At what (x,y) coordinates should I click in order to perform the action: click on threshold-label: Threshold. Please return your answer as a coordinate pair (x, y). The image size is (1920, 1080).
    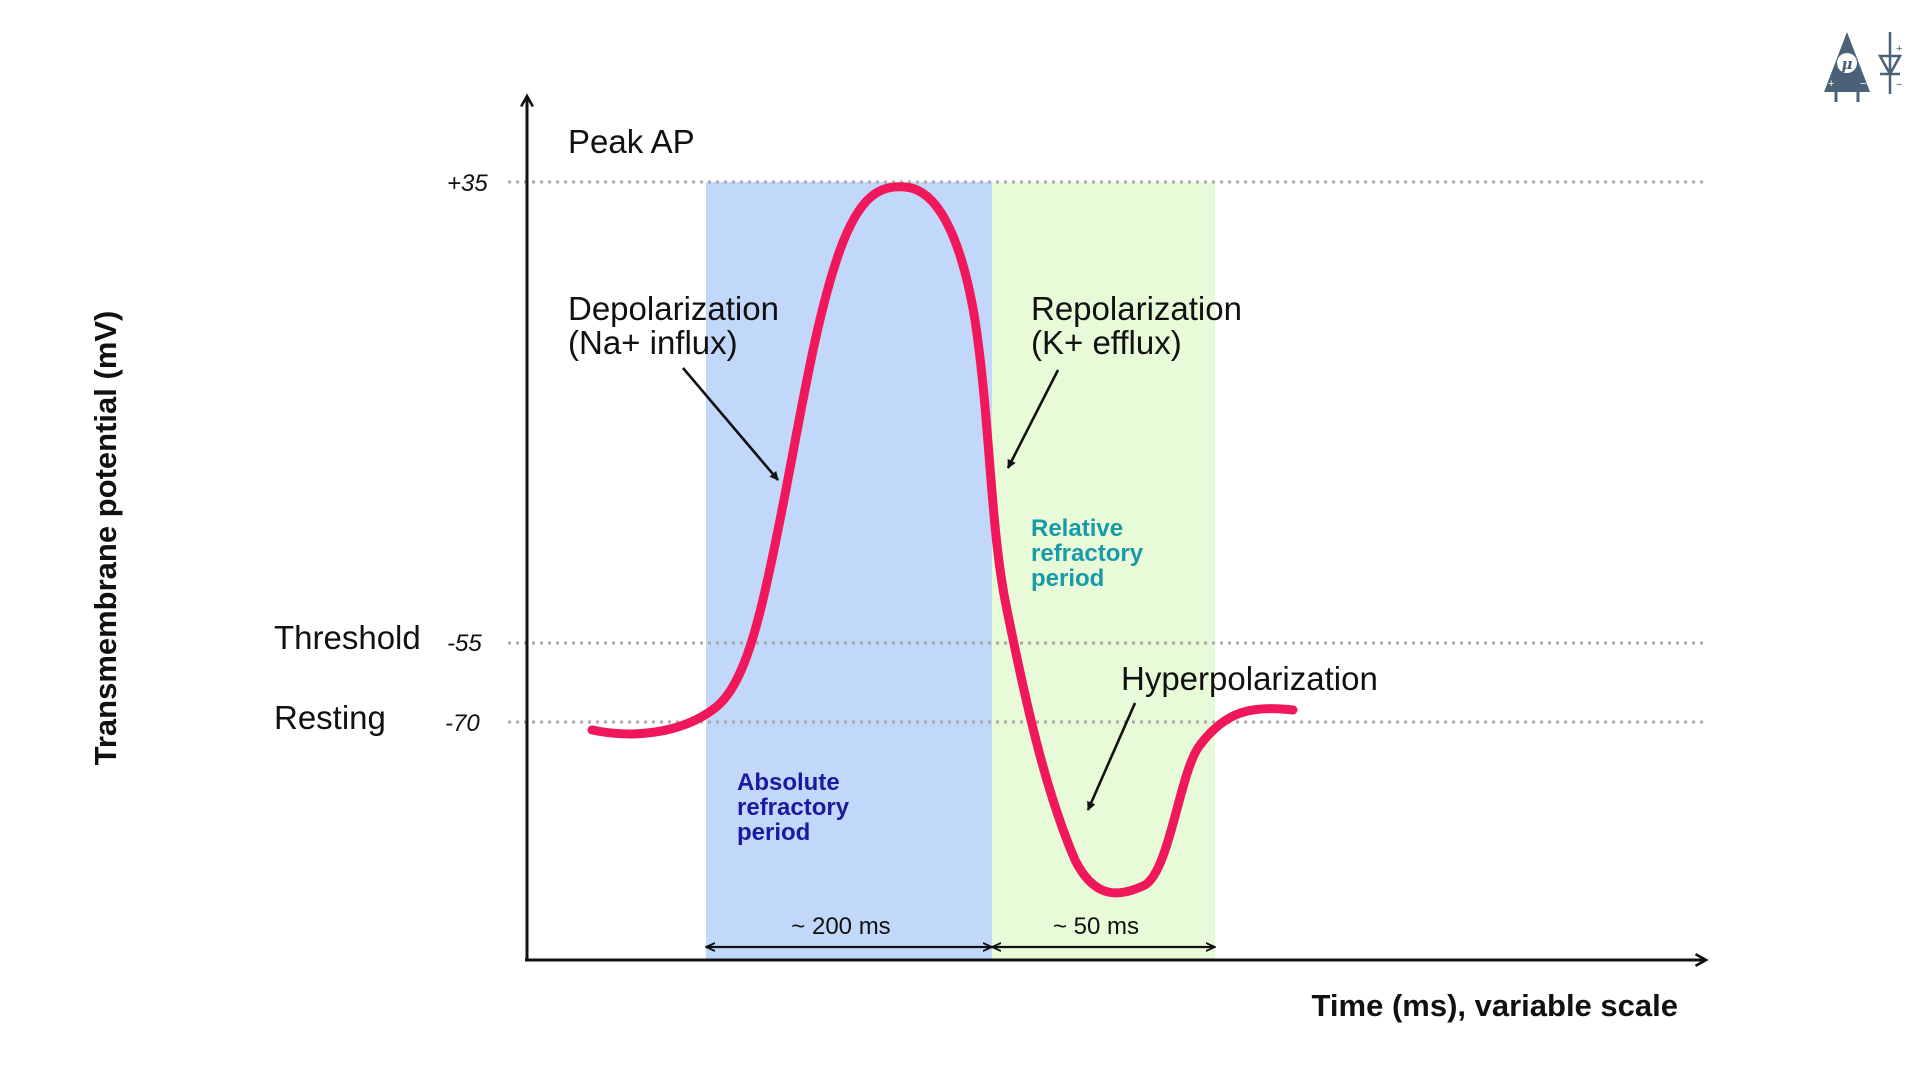
    Looking at the image, I should click on (347, 637).